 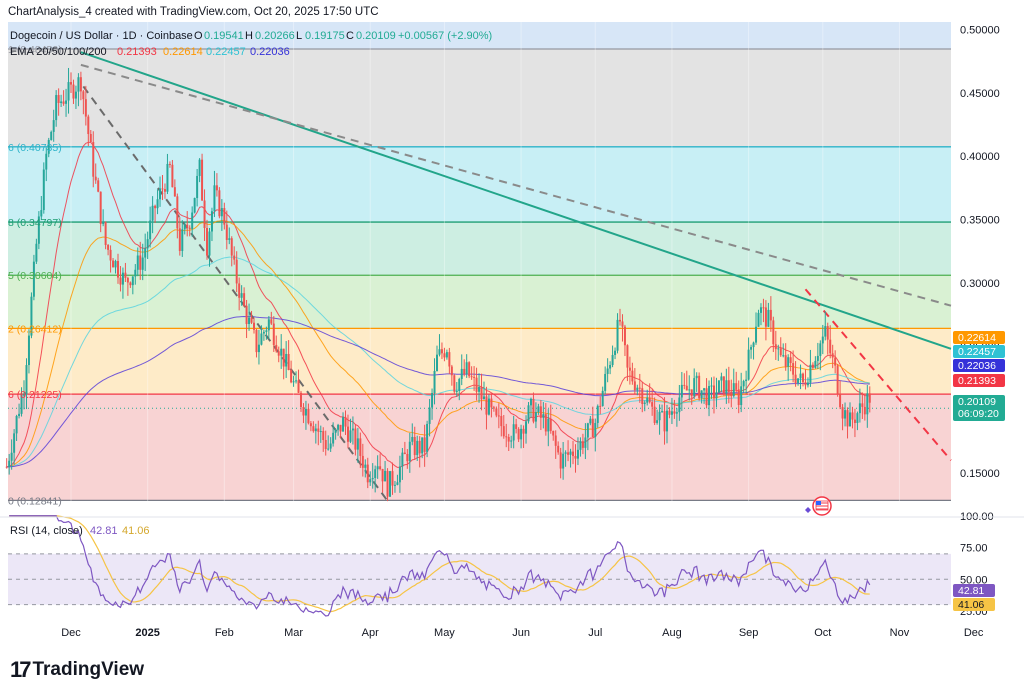 I want to click on us-flag-event-icon, so click(x=818, y=506).